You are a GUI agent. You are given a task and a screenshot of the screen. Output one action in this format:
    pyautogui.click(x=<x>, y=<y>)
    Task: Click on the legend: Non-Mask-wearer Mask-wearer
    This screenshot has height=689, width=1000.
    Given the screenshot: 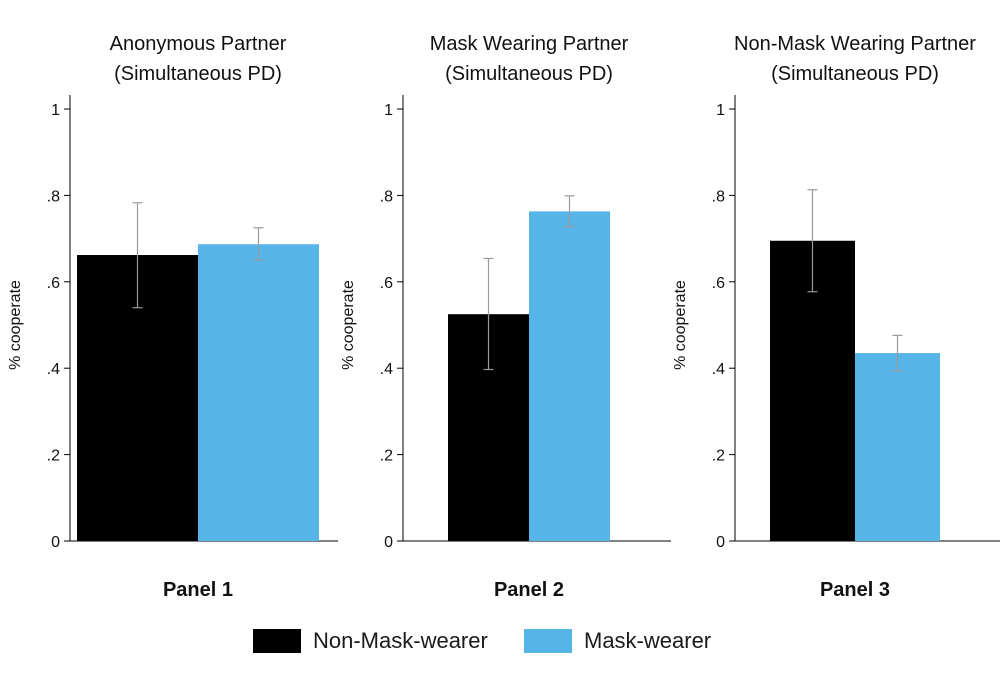 What is the action you would take?
    pyautogui.click(x=500, y=641)
    